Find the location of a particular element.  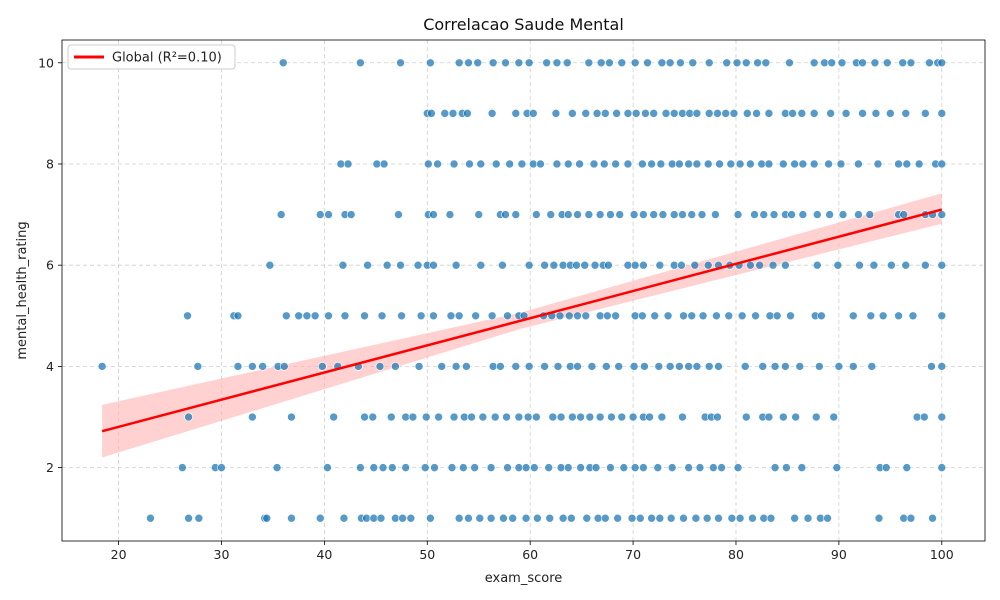

x-tick-label: 100 is located at coordinates (942, 554).